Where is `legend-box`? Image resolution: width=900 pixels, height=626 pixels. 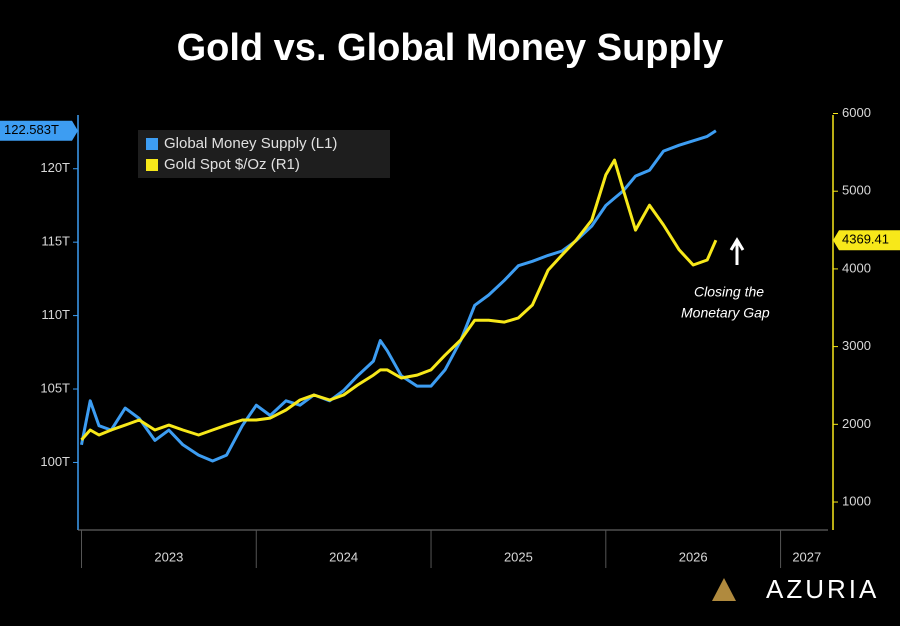 legend-box is located at coordinates (264, 154).